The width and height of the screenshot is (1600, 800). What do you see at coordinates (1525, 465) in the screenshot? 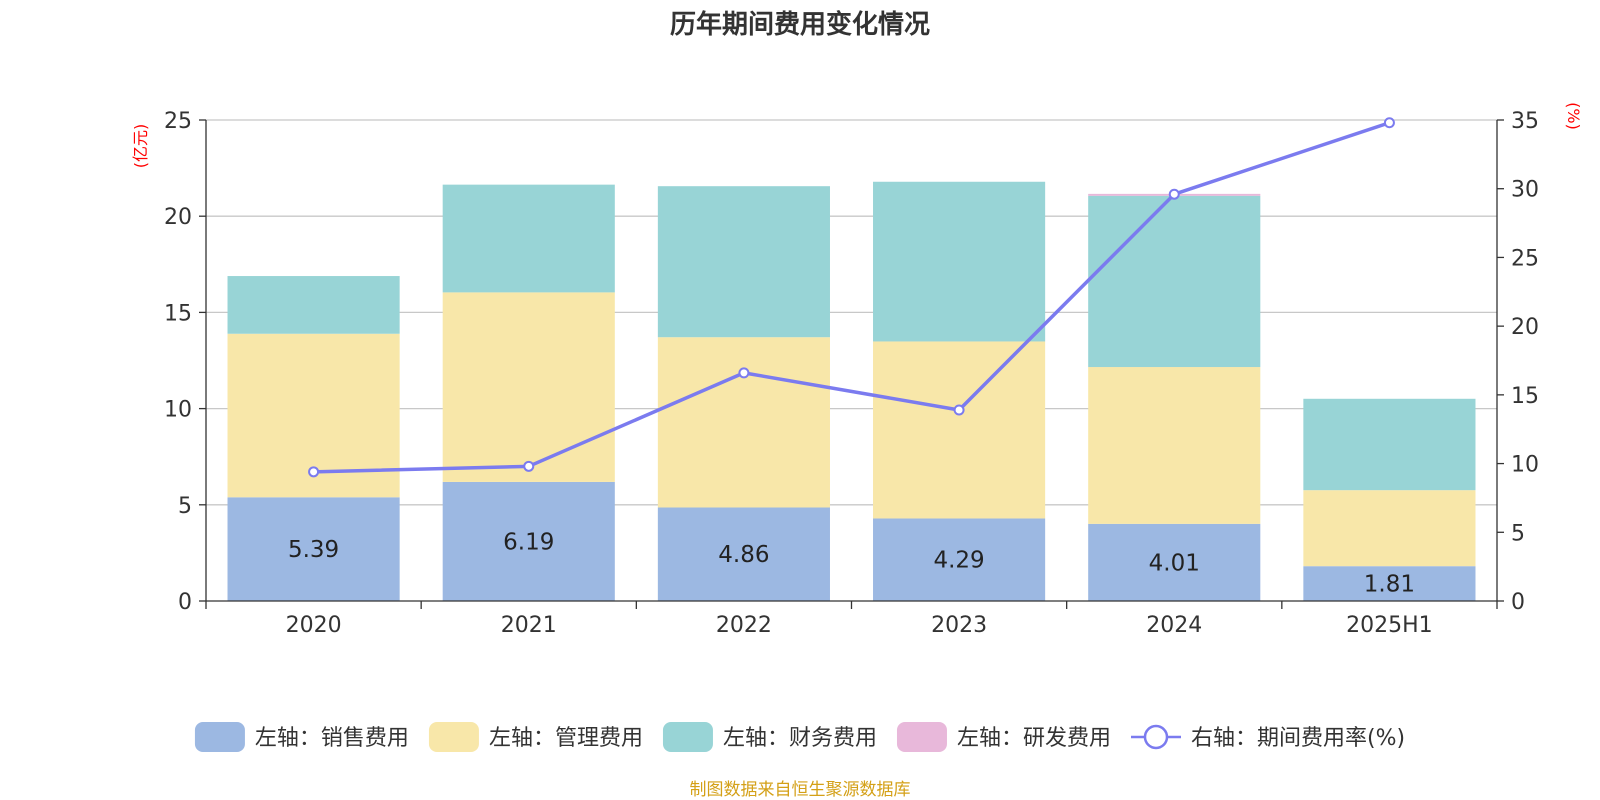
I see `right-axis-tick-label: 10` at bounding box center [1525, 465].